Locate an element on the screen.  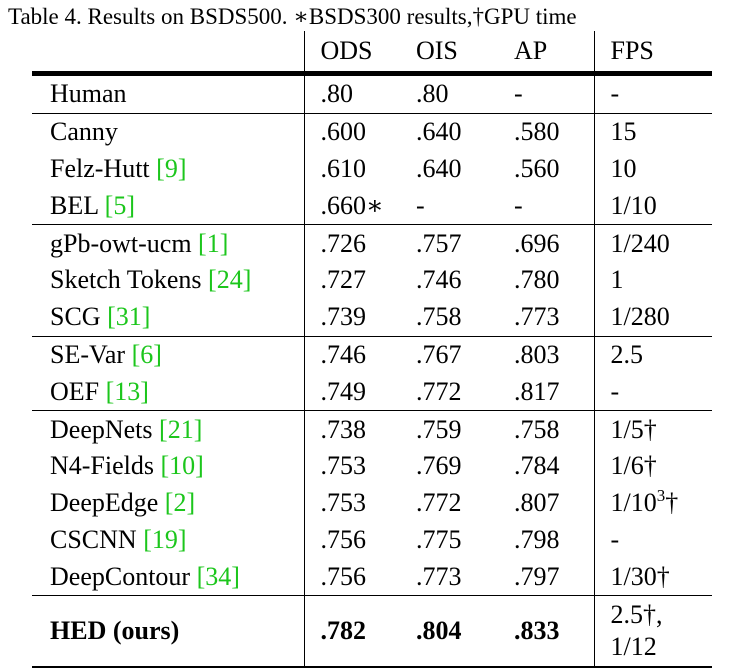
header-method is located at coordinates (168, 53).